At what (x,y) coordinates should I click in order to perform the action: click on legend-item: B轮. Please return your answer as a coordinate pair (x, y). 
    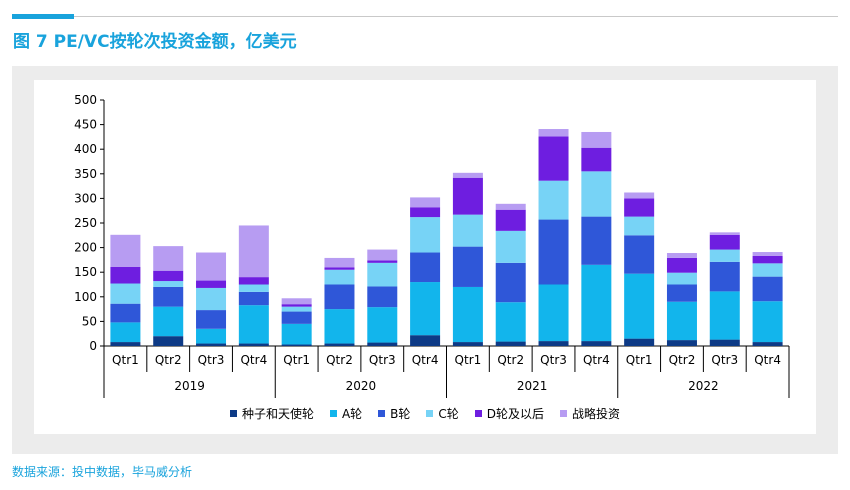
    Looking at the image, I should click on (394, 413).